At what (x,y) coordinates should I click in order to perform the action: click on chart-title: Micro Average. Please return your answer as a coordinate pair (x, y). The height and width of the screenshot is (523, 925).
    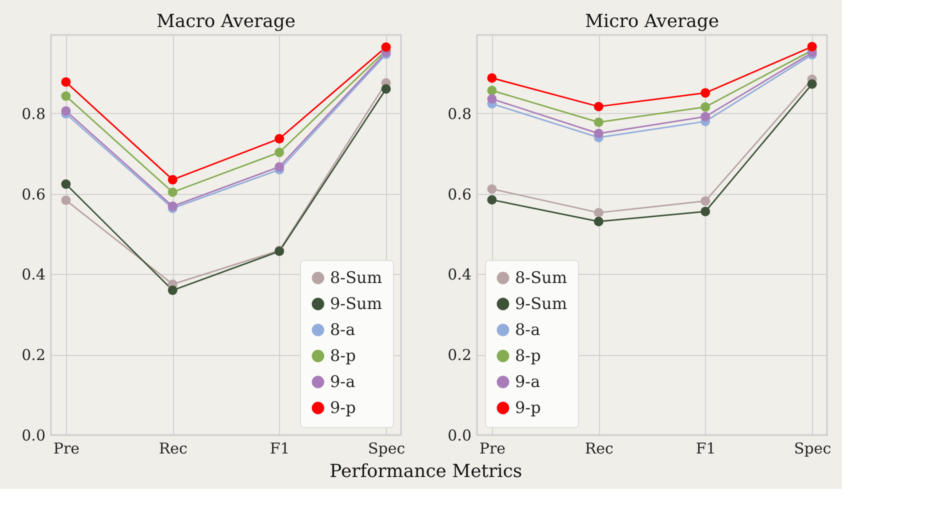
    Looking at the image, I should click on (652, 21).